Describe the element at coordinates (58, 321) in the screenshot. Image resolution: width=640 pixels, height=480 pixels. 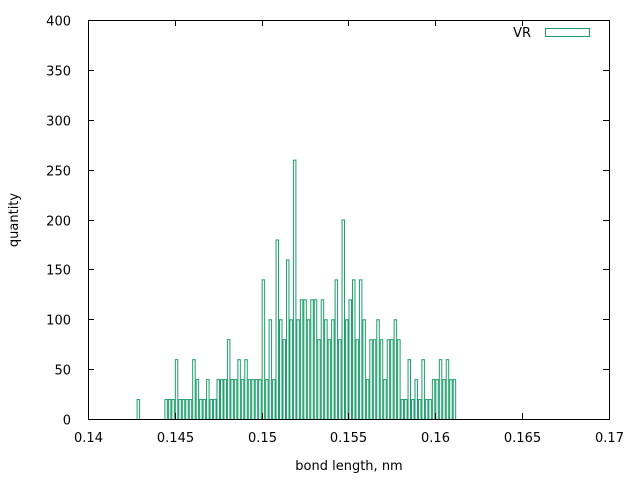
I see `y-tick-label: 100` at that location.